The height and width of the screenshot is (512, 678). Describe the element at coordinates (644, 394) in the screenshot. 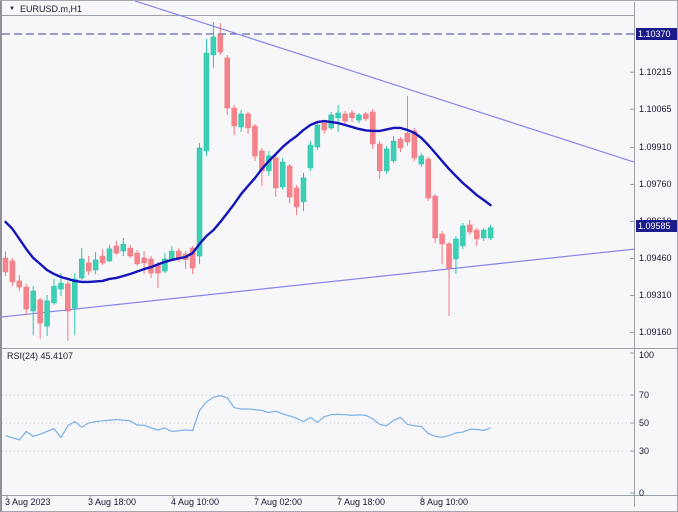

I see `rsi-axis-label: 70` at that location.